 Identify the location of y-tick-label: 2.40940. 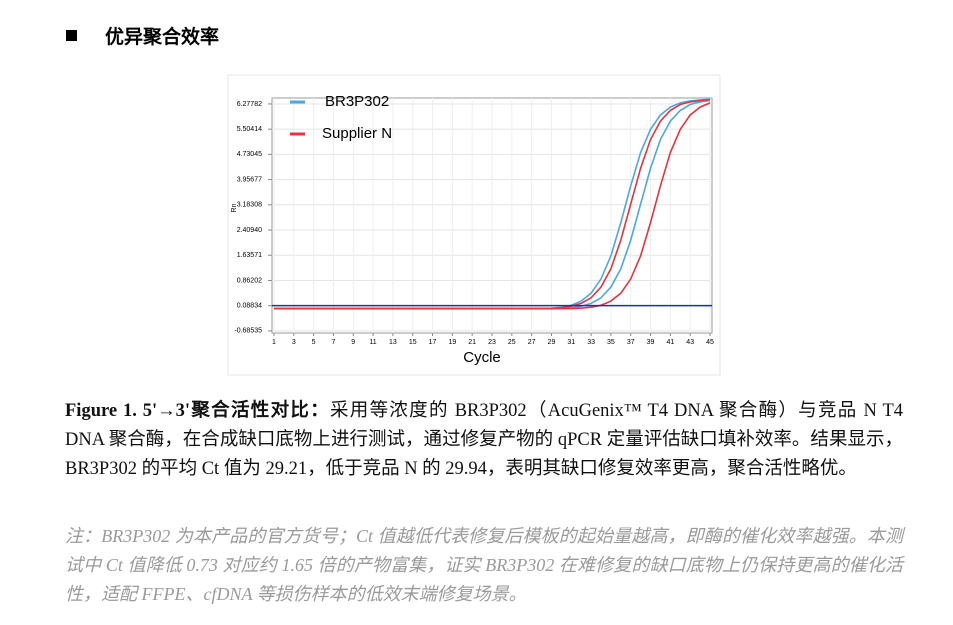
(249, 230).